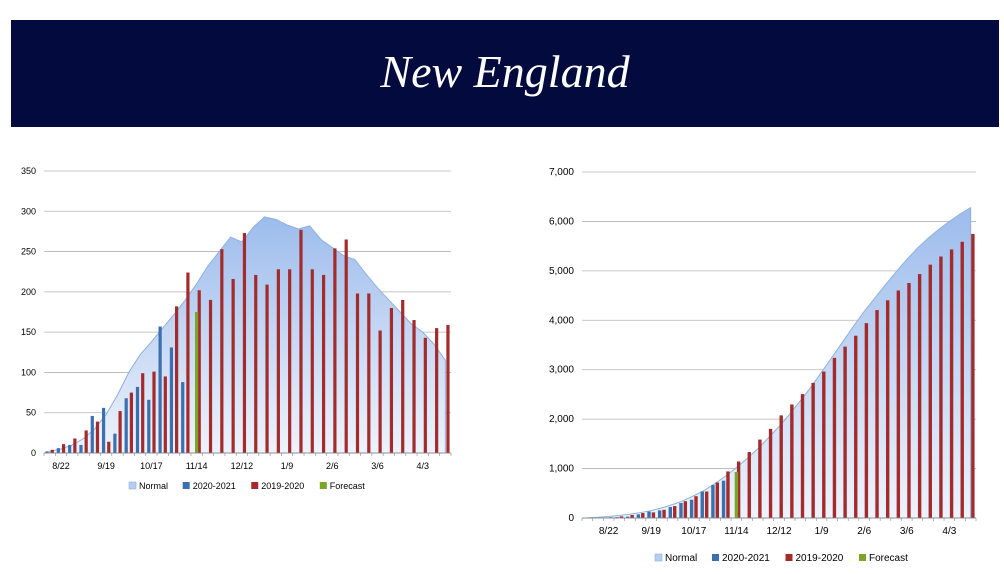 This screenshot has width=1004, height=574. What do you see at coordinates (28, 372) in the screenshot?
I see `y-tick-label: 100` at bounding box center [28, 372].